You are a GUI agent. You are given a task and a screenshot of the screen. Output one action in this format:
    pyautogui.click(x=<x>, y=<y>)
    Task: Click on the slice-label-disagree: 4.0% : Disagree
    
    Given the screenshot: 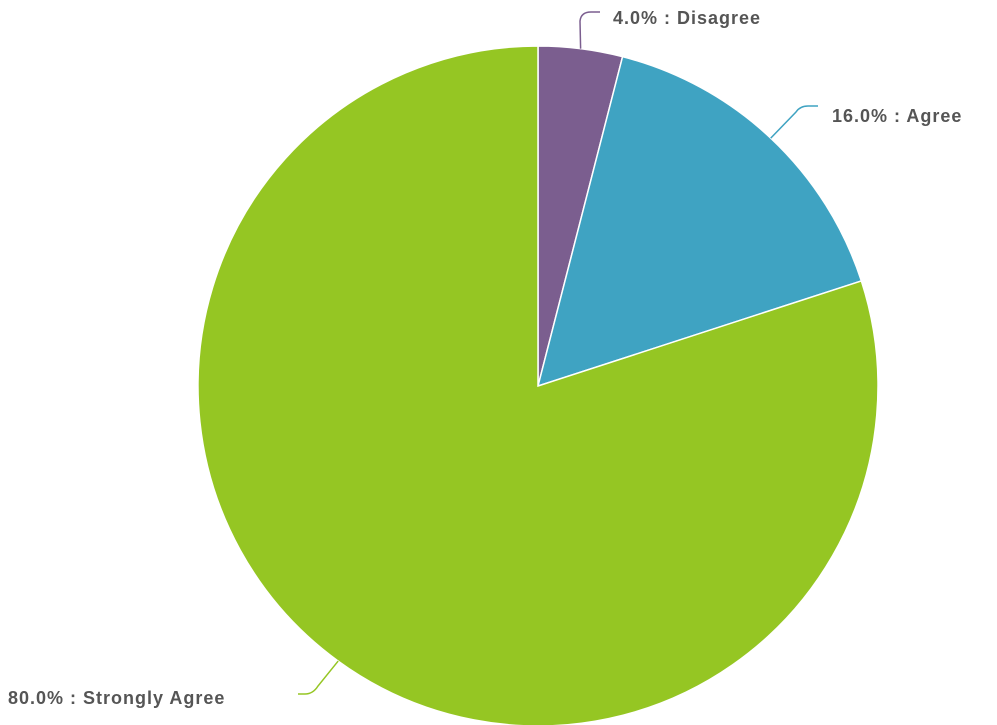 What is the action you would take?
    pyautogui.click(x=687, y=18)
    